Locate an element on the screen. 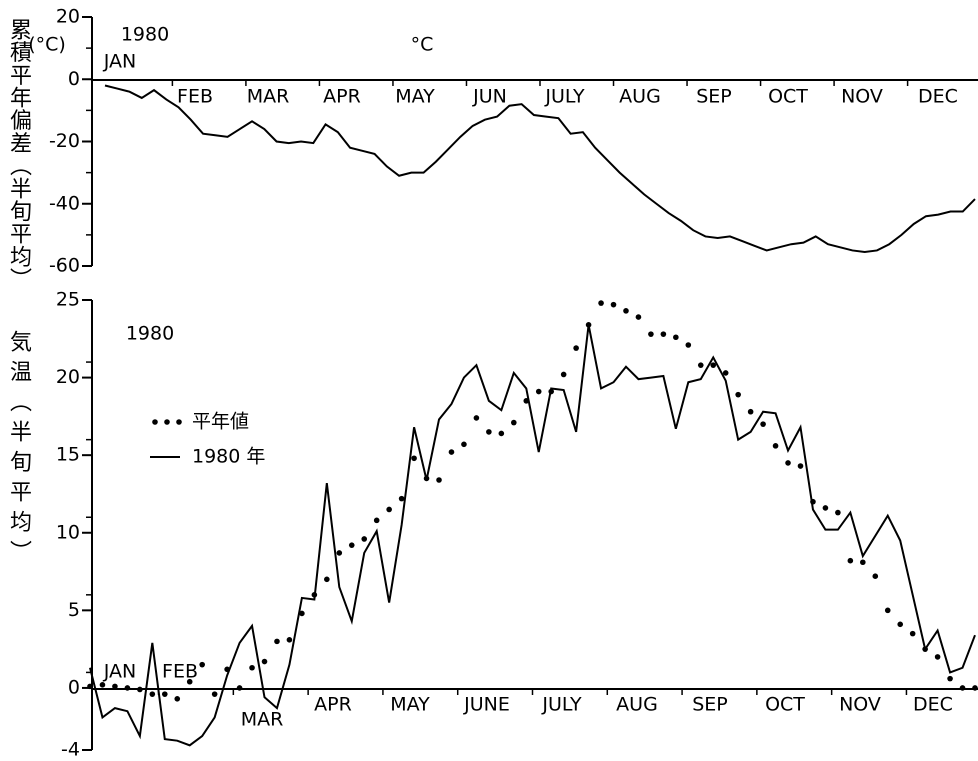 The height and width of the screenshot is (761, 978). y-tick-label: 15 is located at coordinates (68, 455).